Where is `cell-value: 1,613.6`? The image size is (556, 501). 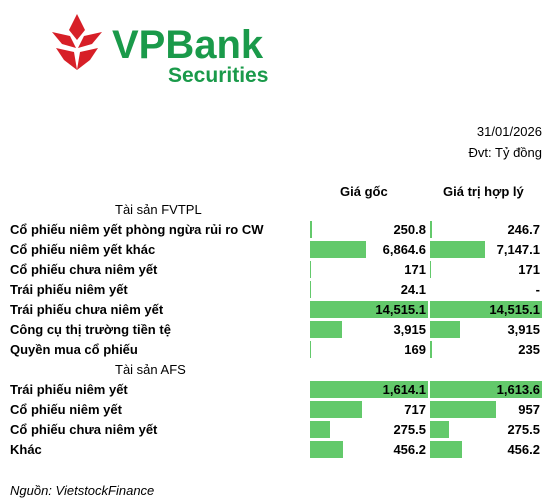
cell-value: 1,613.6 is located at coordinates (518, 389).